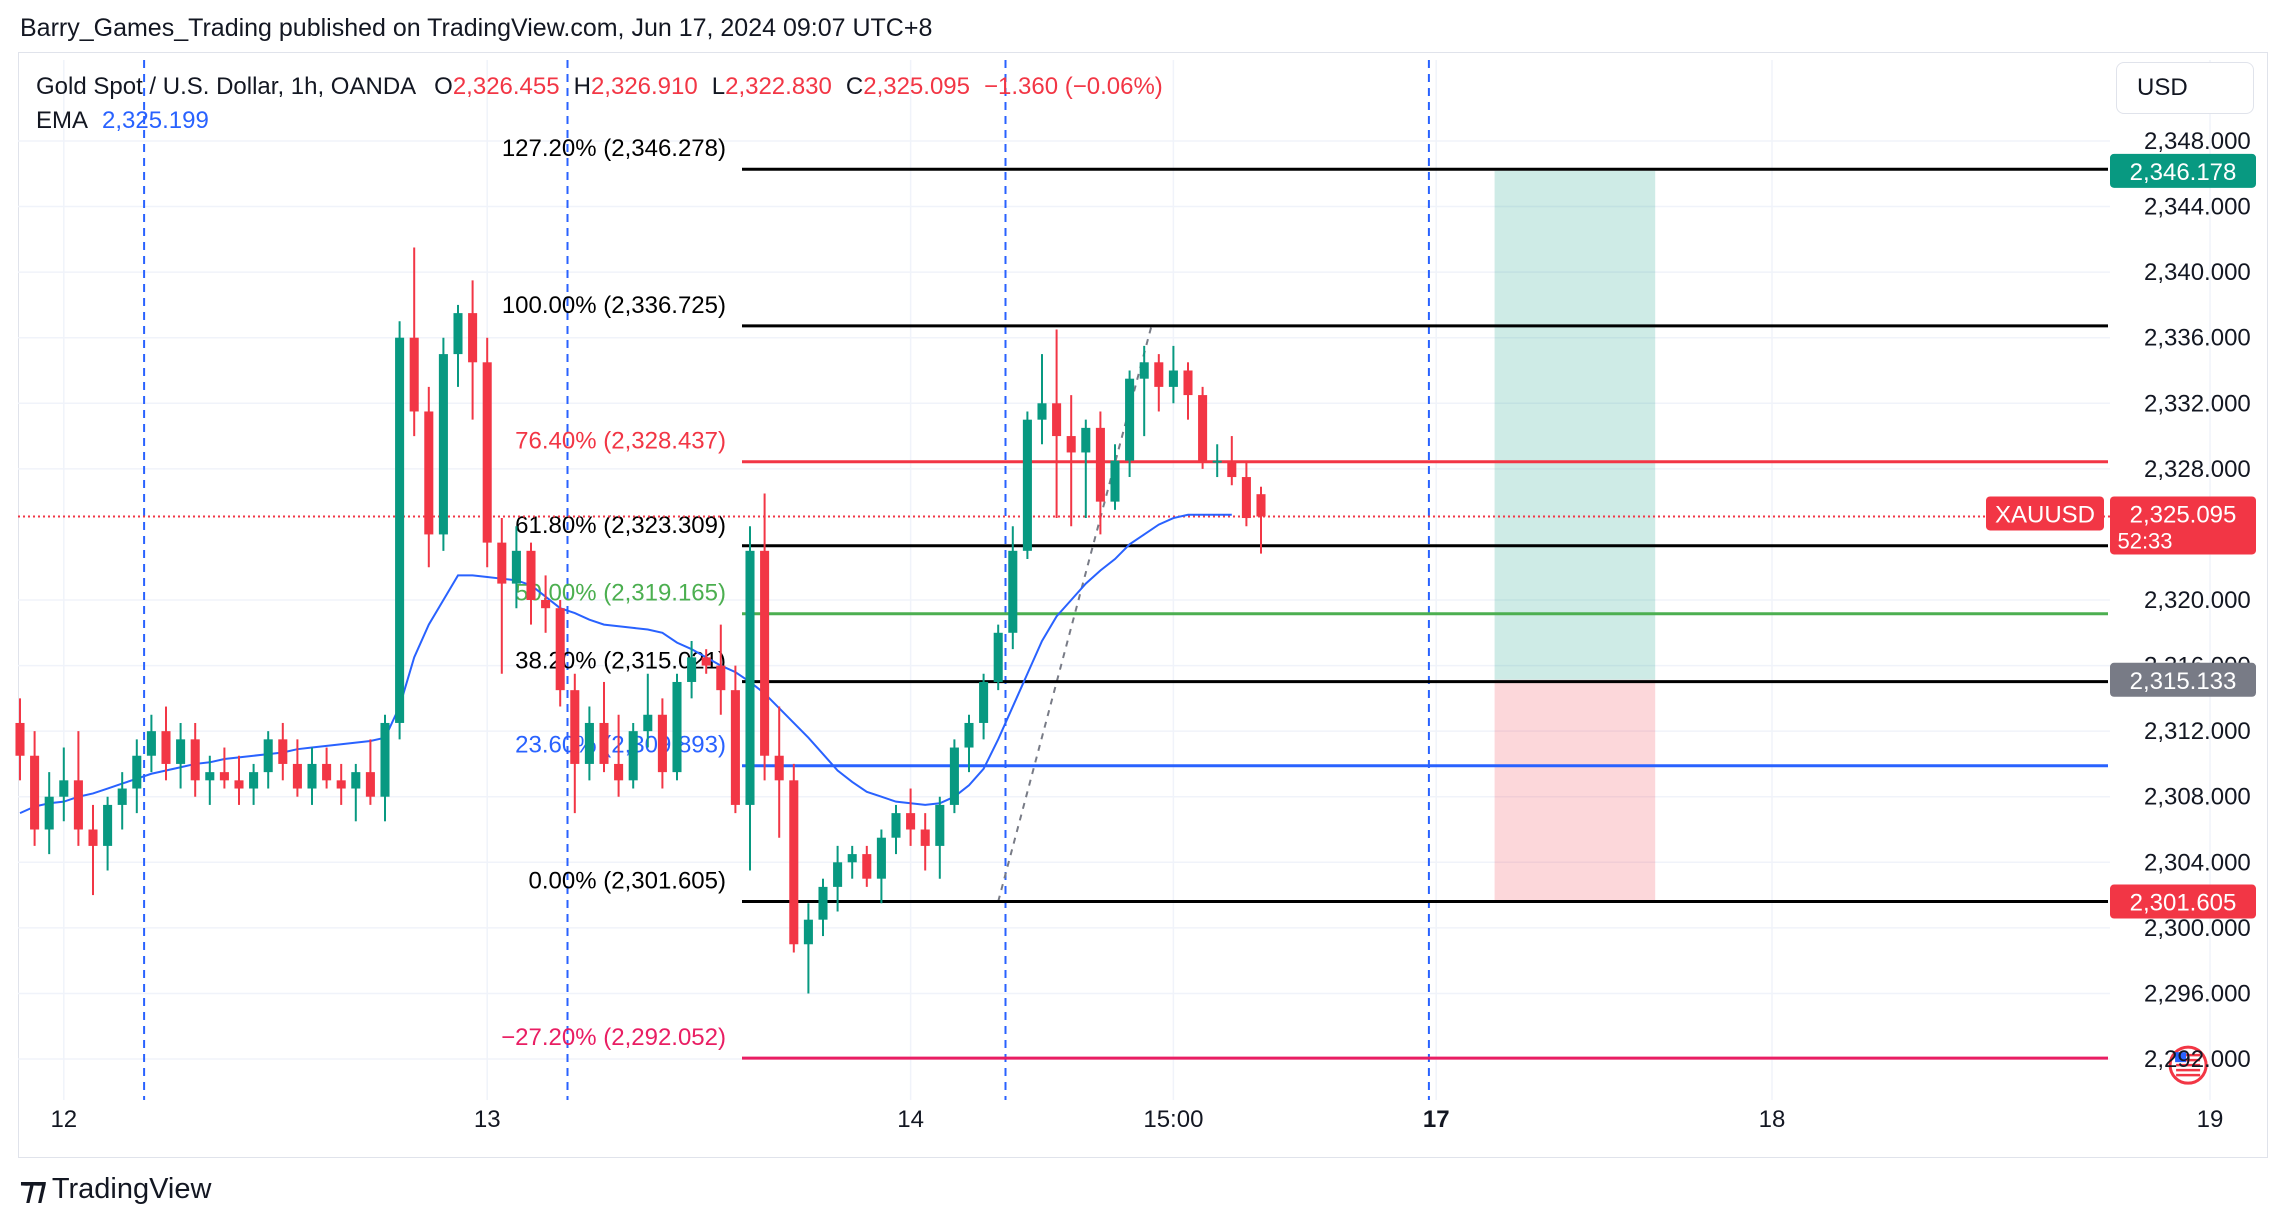 The width and height of the screenshot is (2284, 1222). What do you see at coordinates (1575, 790) in the screenshot?
I see `stop-zone` at bounding box center [1575, 790].